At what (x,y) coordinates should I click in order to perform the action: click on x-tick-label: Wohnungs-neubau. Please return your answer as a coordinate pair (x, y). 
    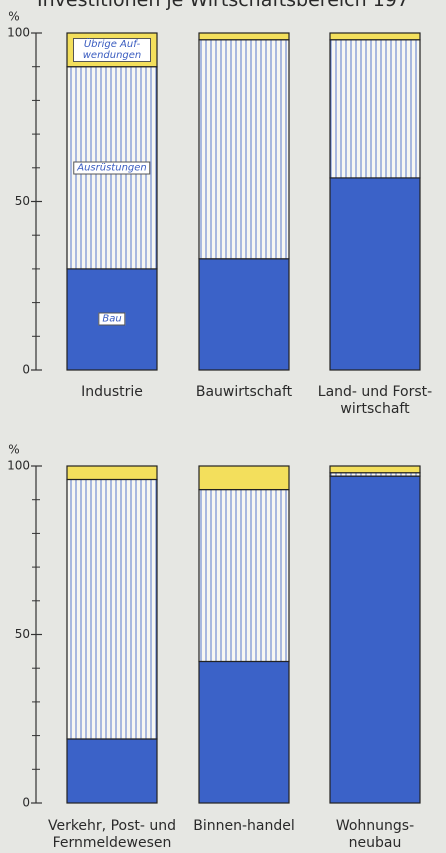
    Looking at the image, I should click on (375, 834).